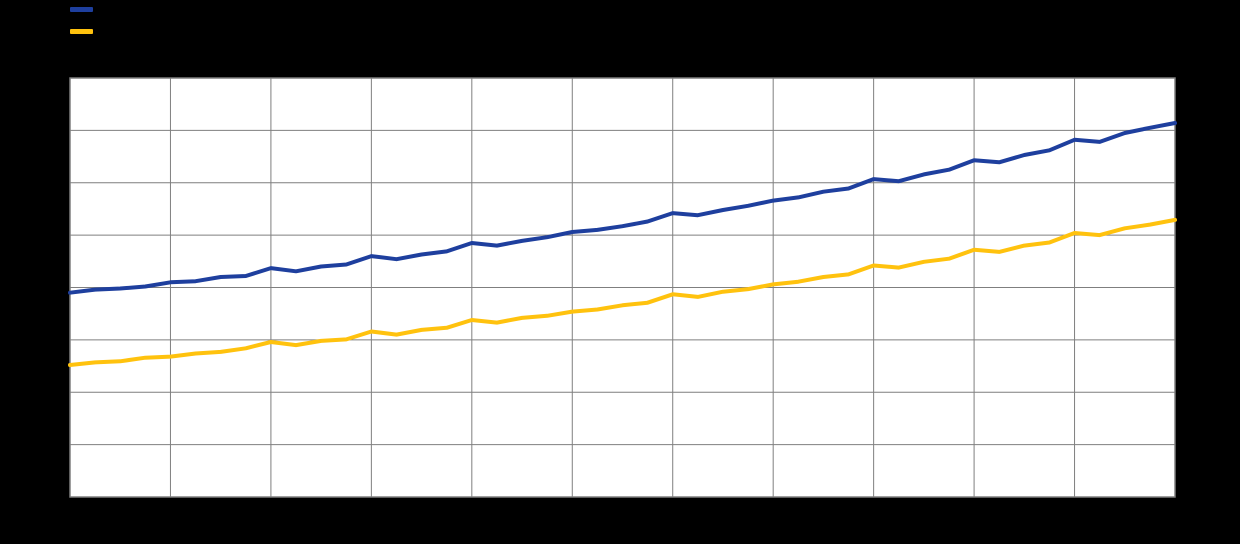 This screenshot has height=544, width=1240. I want to click on legend-item-series-blue, so click(81, 9).